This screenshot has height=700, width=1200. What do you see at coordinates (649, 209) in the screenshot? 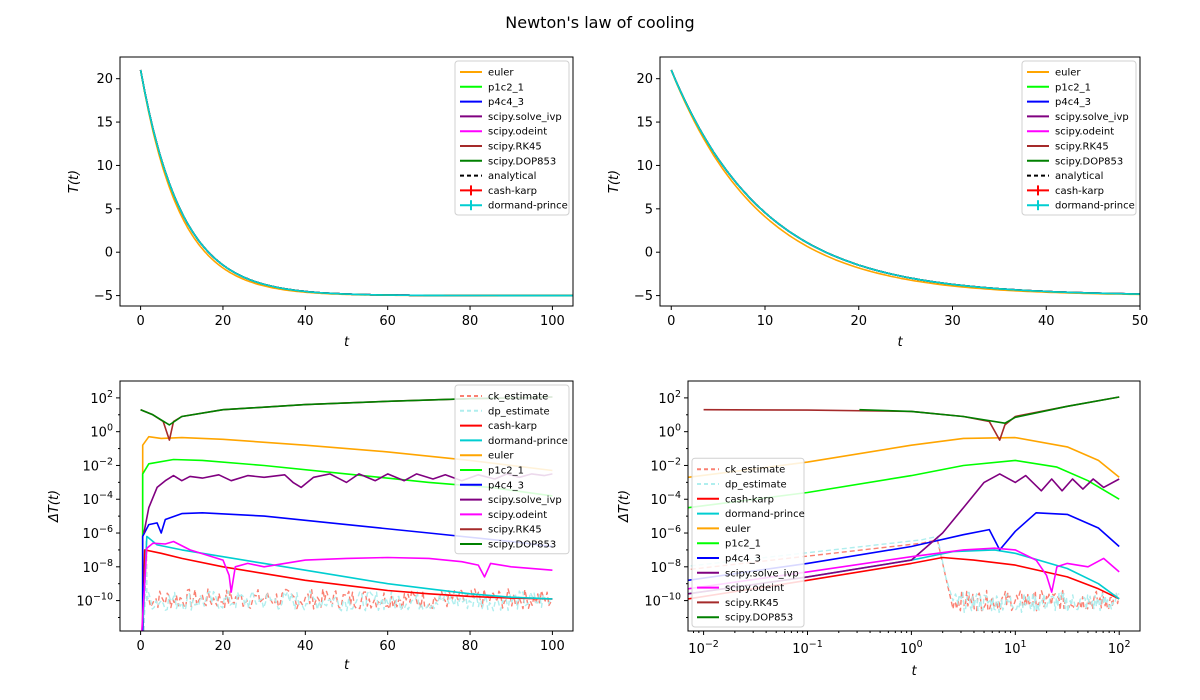
I see `y-tick-label: 5` at bounding box center [649, 209].